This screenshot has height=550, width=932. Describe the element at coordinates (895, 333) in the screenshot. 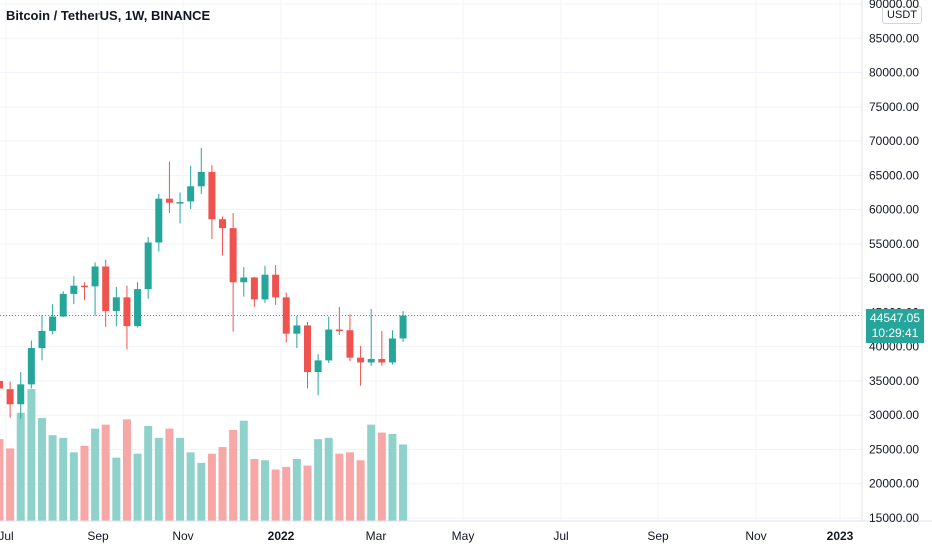

I see `bar-countdown: 10:29:41` at that location.